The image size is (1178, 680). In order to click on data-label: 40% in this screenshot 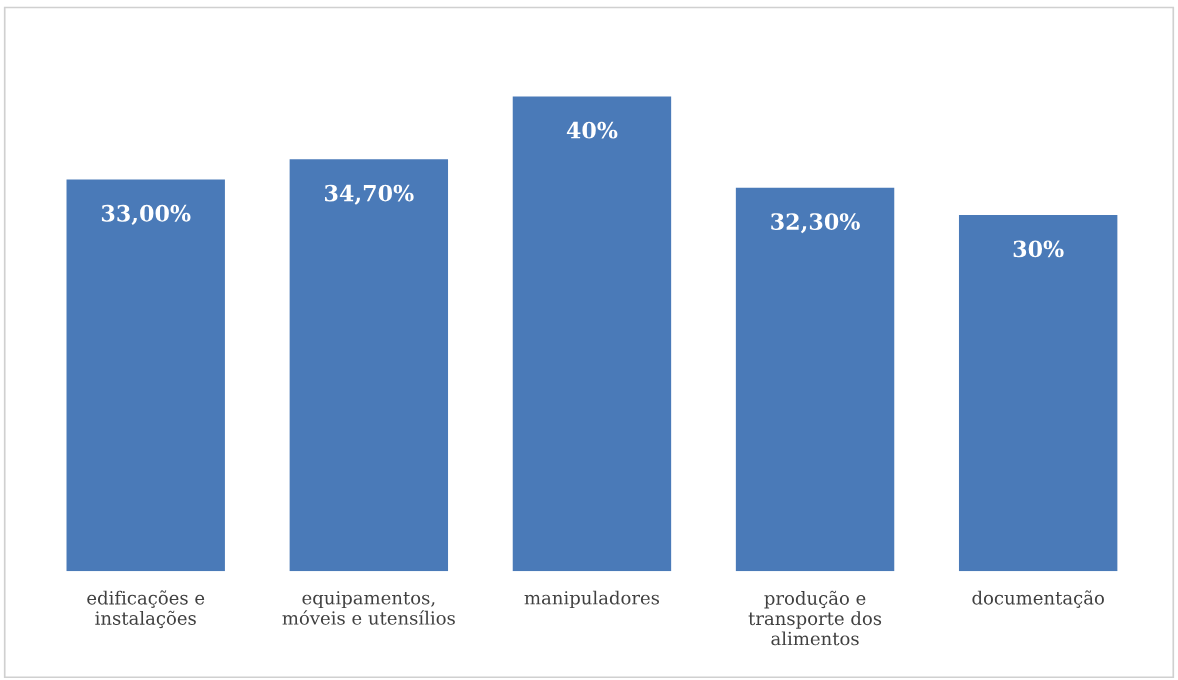, I will do `click(592, 130)`.